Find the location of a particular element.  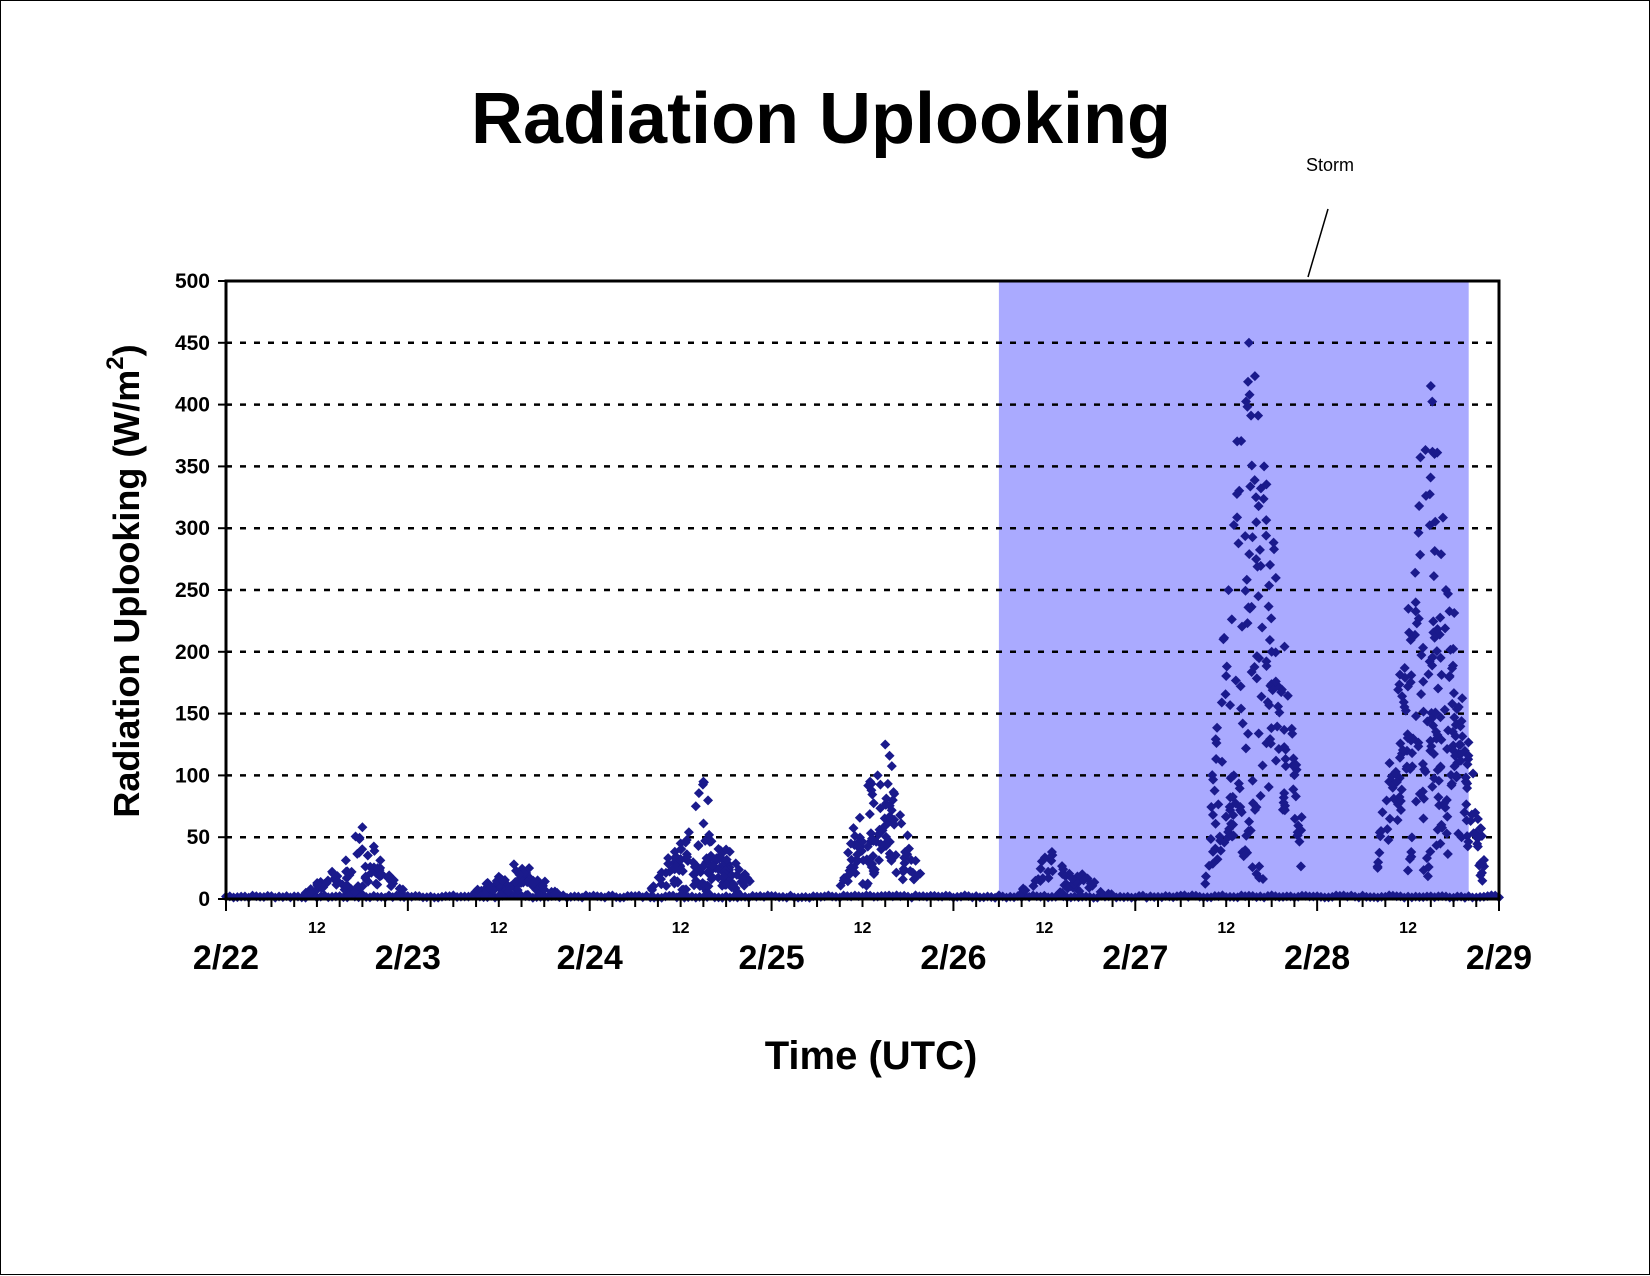

x-date-label: 2/27 is located at coordinates (1135, 958).